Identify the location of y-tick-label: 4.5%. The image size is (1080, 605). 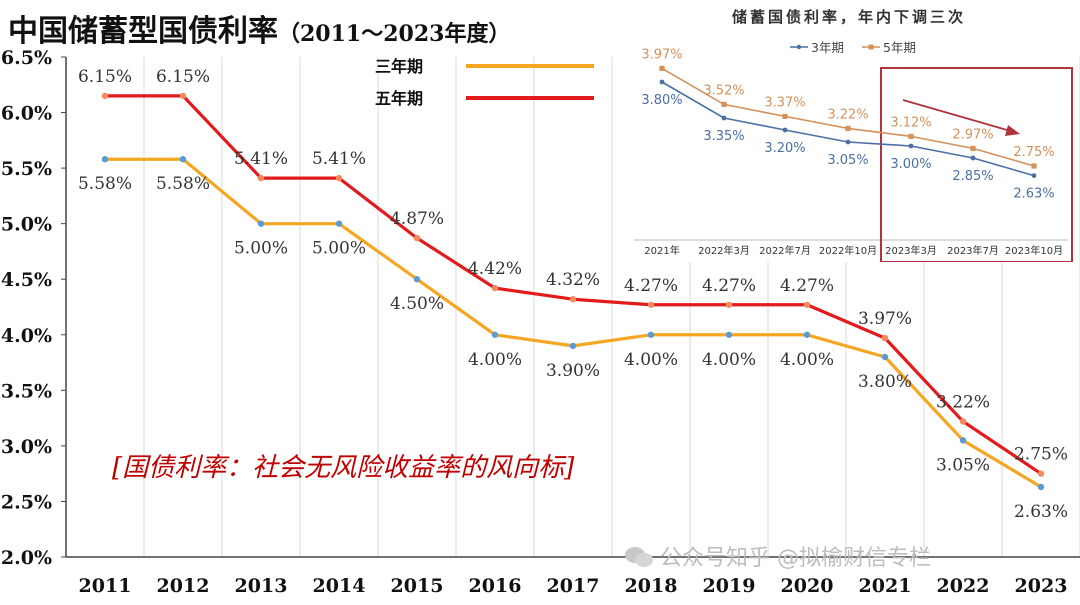
(26, 280).